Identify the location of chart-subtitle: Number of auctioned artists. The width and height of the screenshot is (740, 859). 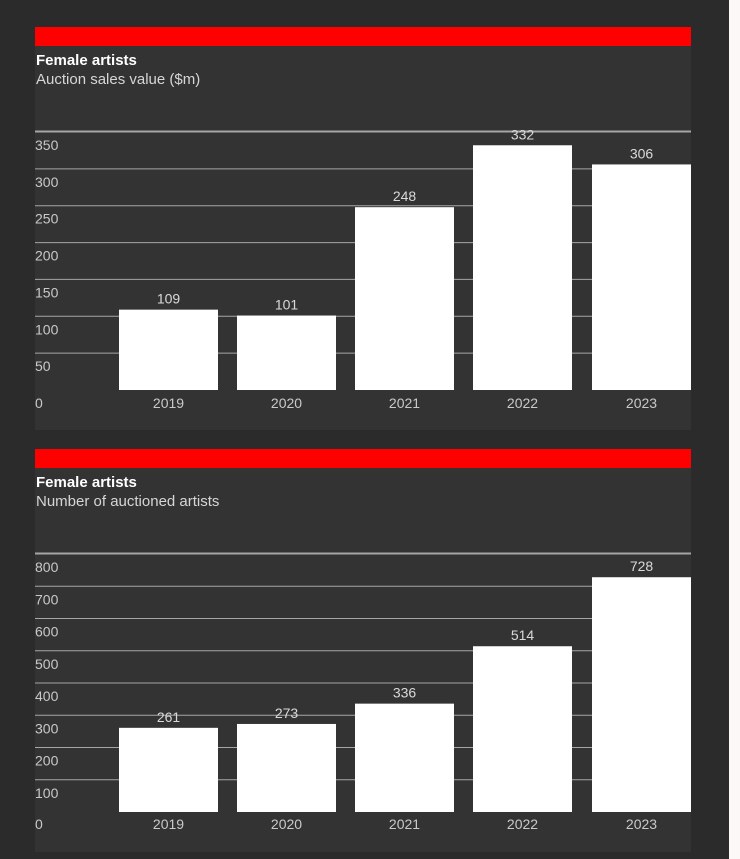
(128, 501).